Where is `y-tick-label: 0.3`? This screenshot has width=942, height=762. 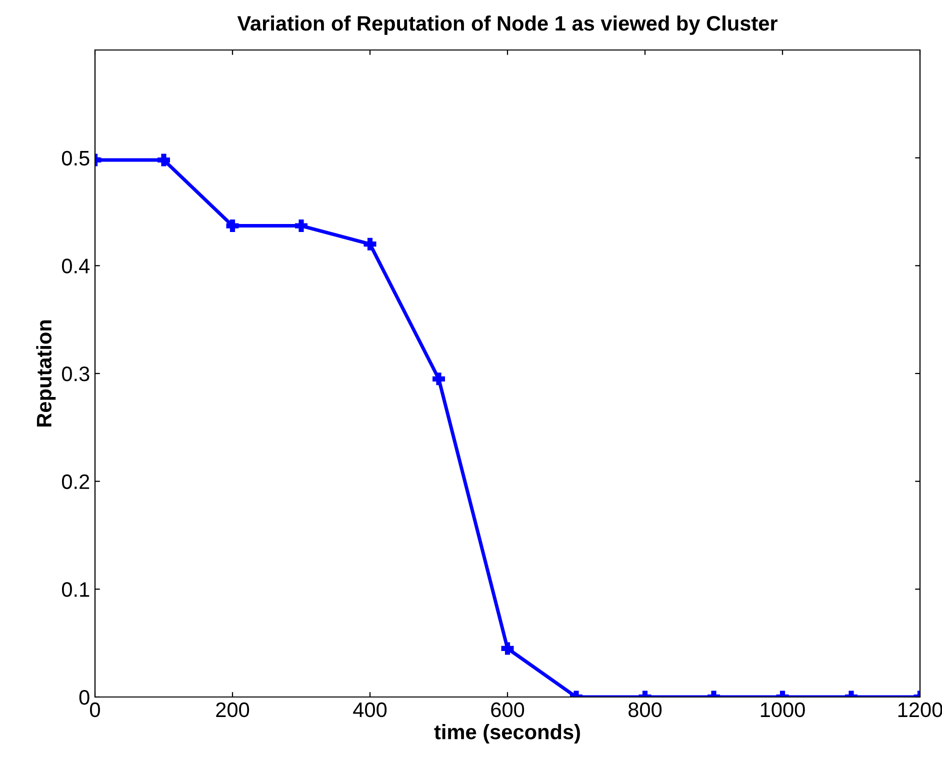 y-tick-label: 0.3 is located at coordinates (76, 374).